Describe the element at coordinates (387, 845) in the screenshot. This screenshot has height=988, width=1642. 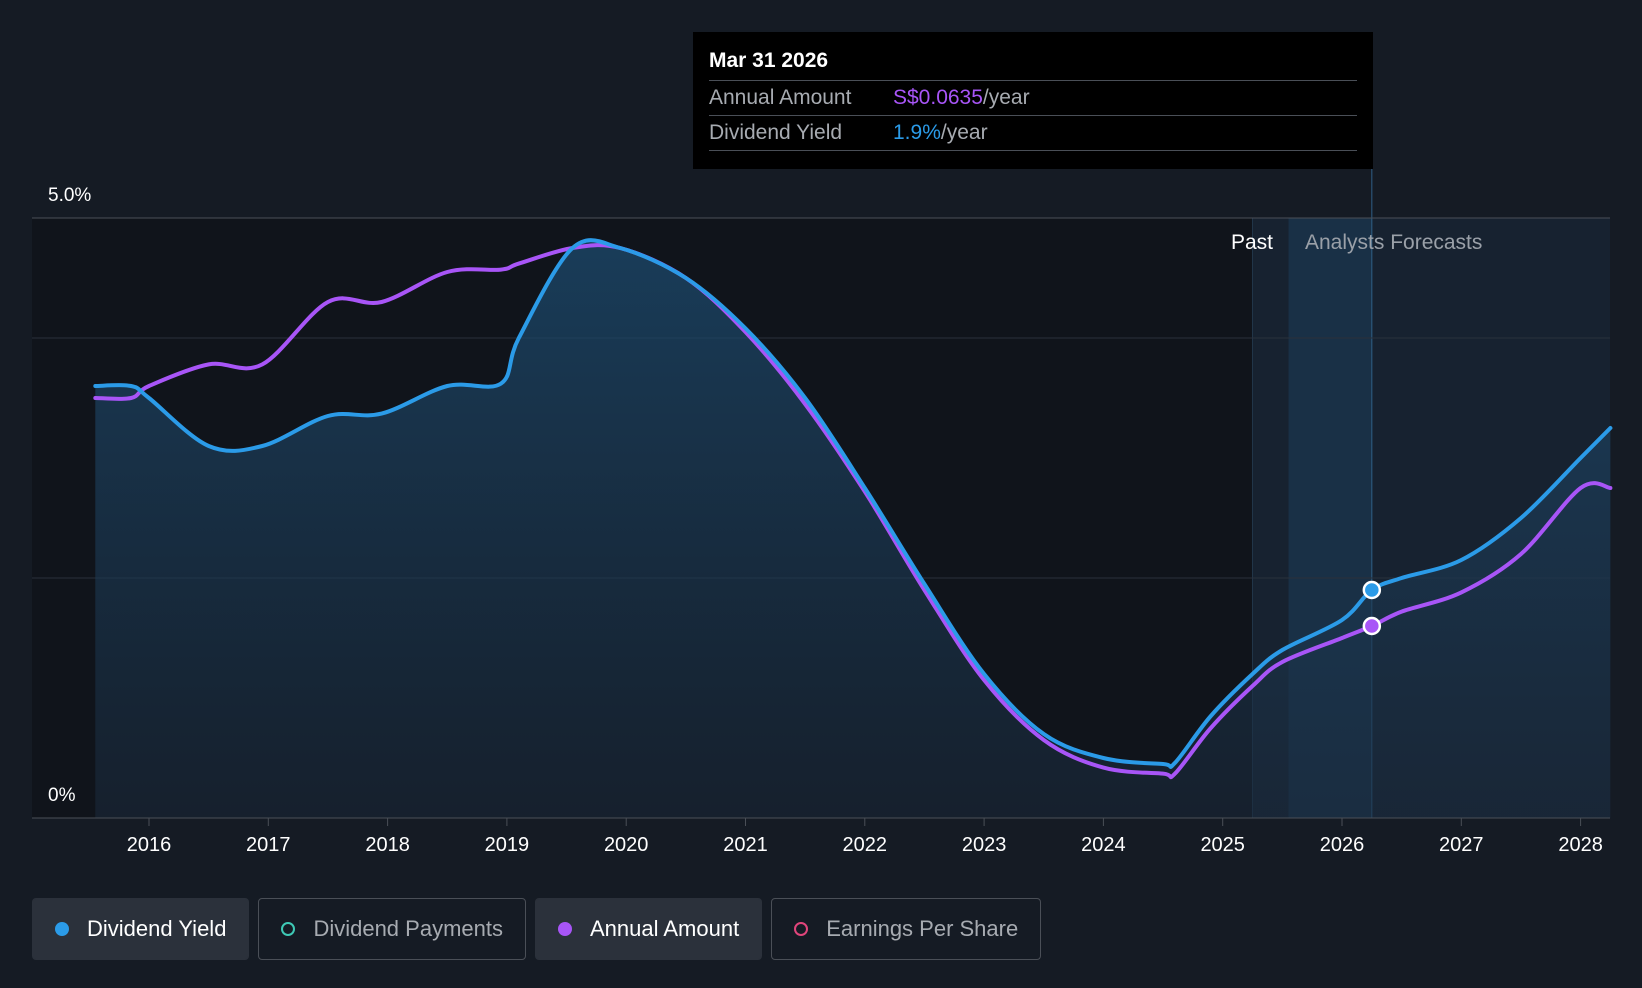
I see `x-tick-label: 2018` at that location.